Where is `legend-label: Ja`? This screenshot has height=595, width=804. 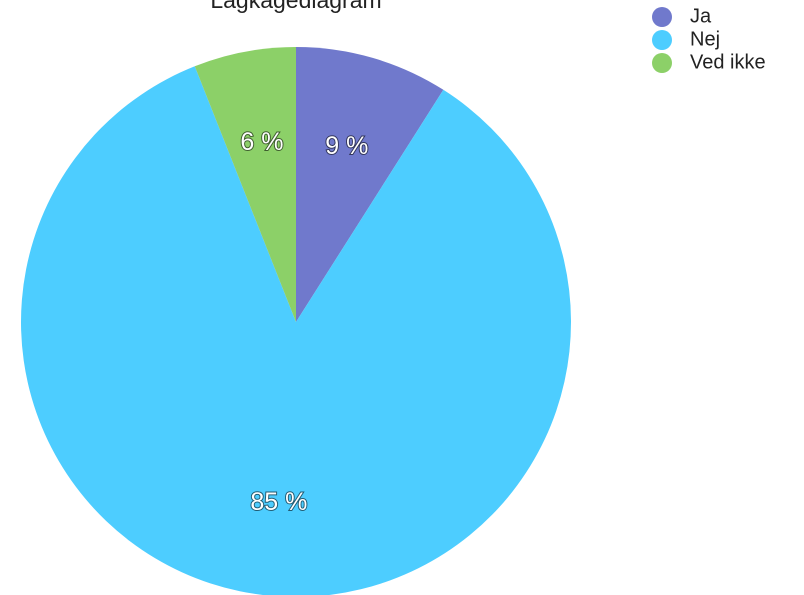
legend-label: Ja is located at coordinates (701, 16).